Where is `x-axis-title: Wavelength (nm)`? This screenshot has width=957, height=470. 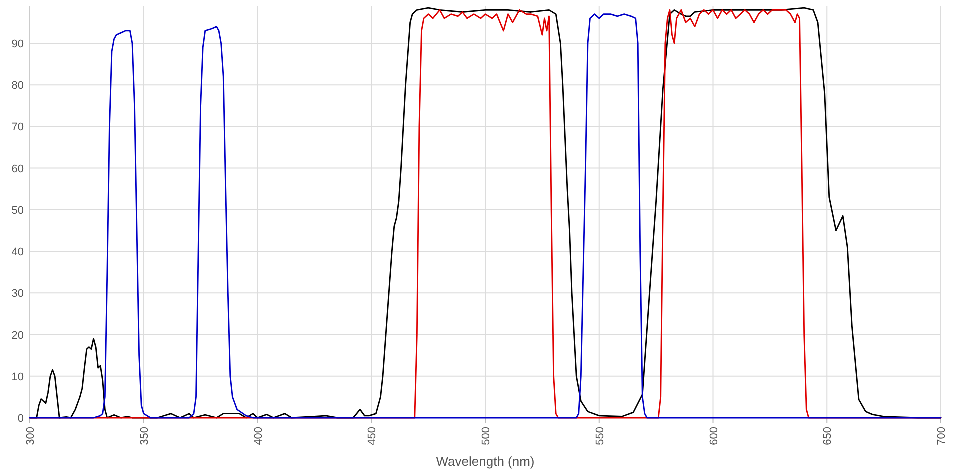 x-axis-title: Wavelength (nm) is located at coordinates (485, 461).